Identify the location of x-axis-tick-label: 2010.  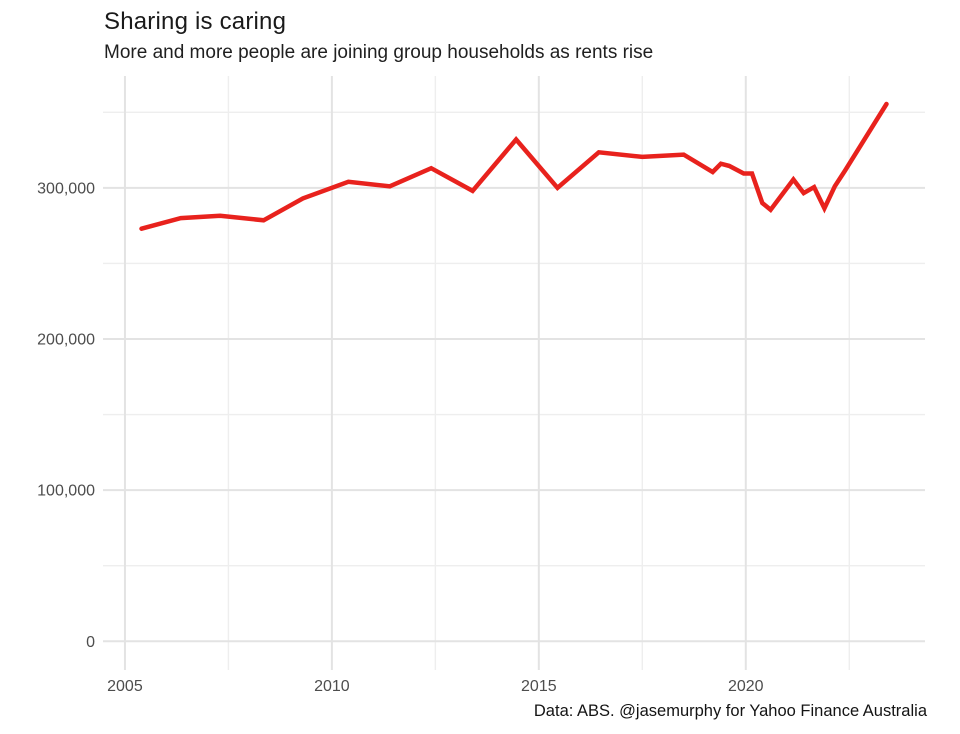
(332, 686).